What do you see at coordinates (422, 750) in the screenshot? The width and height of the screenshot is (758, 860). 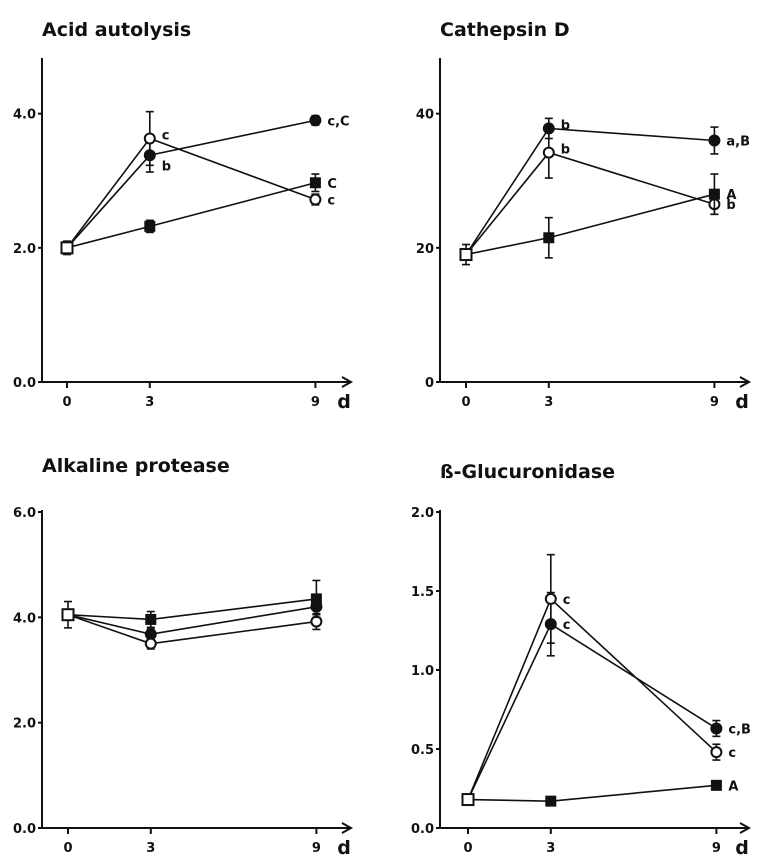 I see `y-tick-label: 0.5` at bounding box center [422, 750].